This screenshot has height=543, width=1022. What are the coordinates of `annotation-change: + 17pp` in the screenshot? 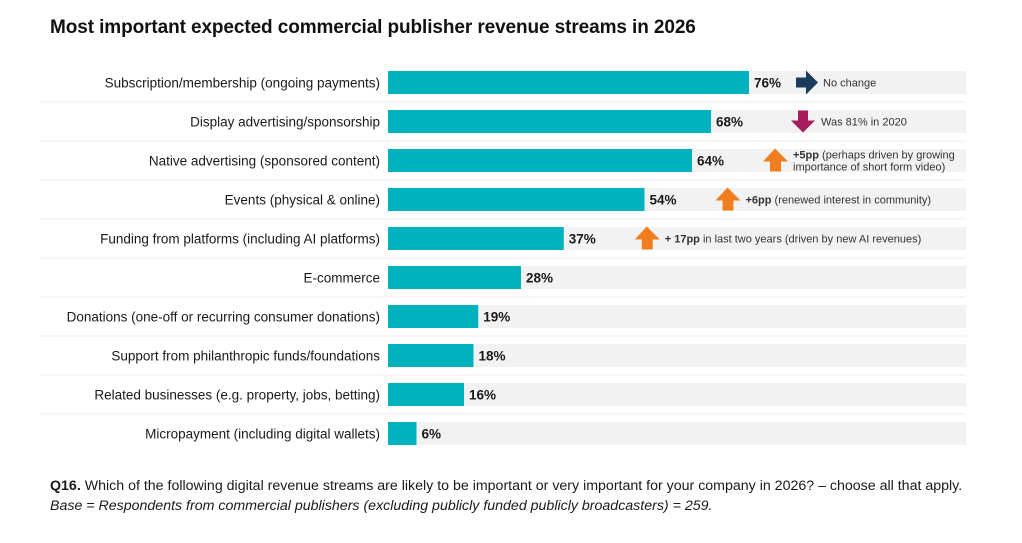 It's located at (682, 240).